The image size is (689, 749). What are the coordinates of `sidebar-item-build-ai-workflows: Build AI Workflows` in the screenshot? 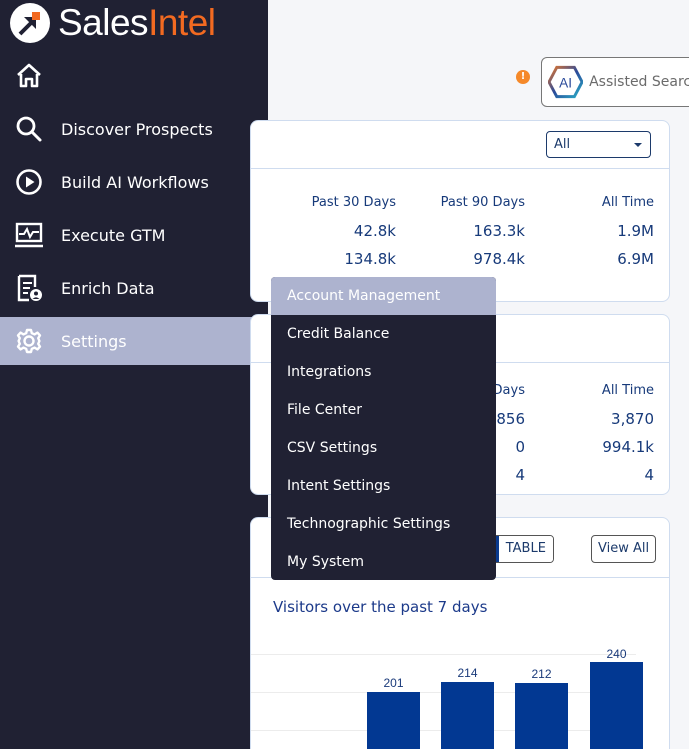 It's located at (134, 182).